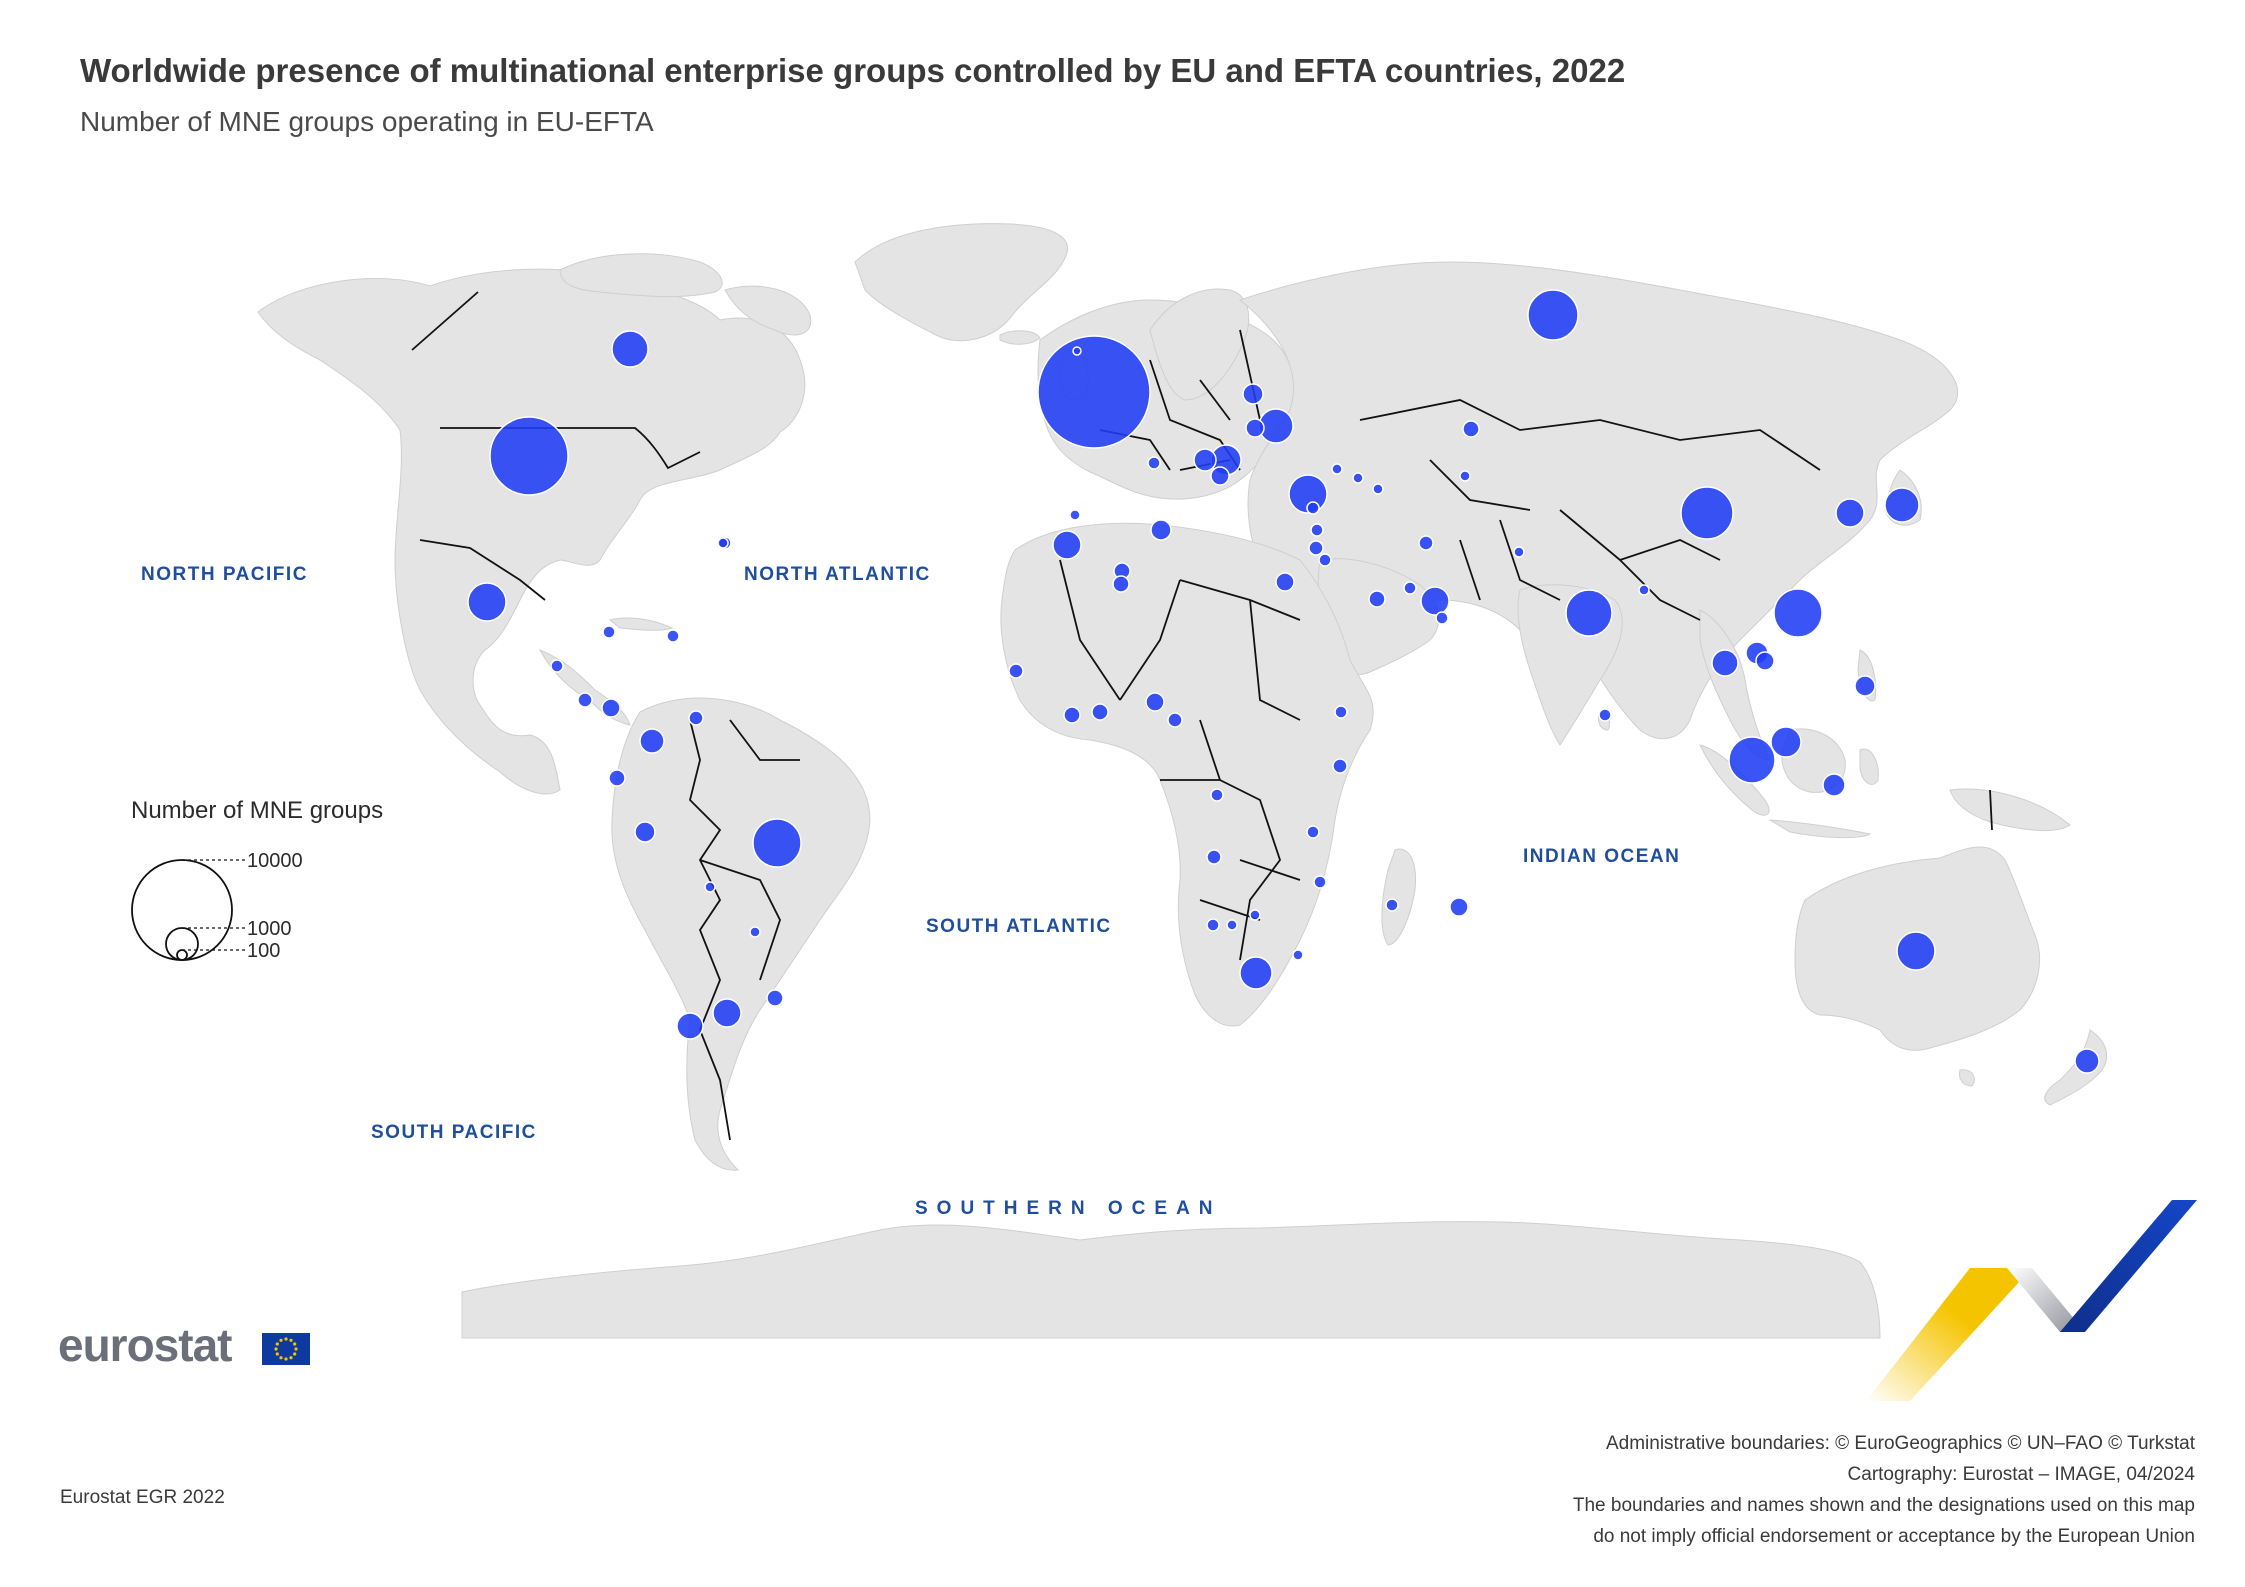 The height and width of the screenshot is (1587, 2245). Describe the element at coordinates (257, 810) in the screenshot. I see `legend-title: Number of MNE groups` at that location.